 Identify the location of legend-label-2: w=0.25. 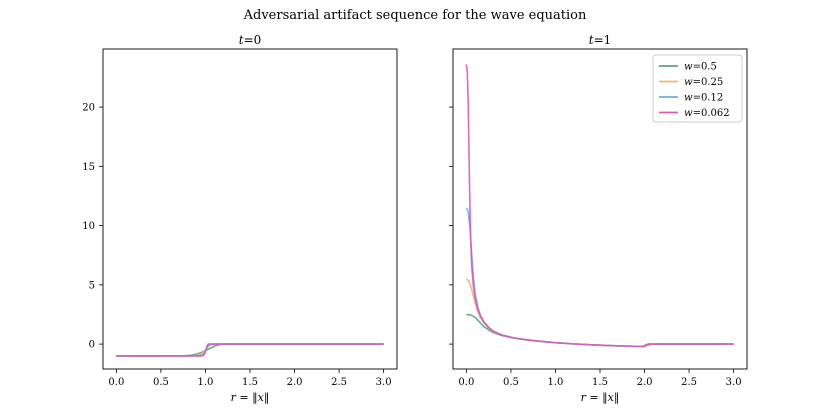
(703, 82).